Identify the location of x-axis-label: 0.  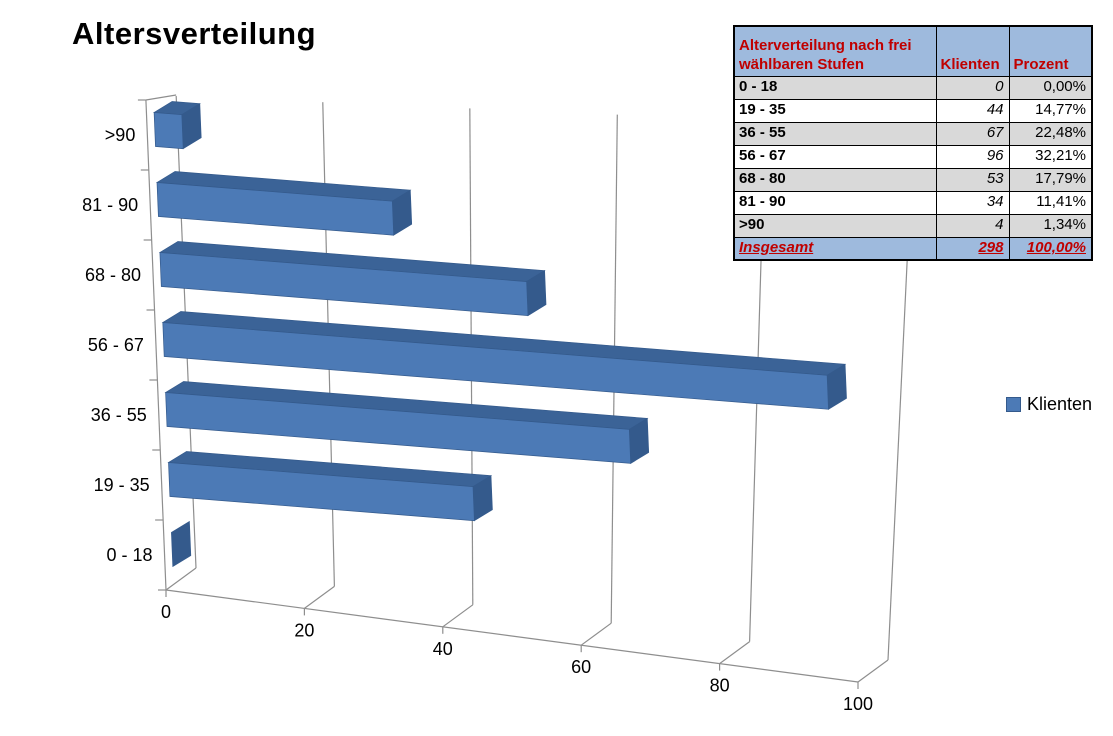
(166, 612).